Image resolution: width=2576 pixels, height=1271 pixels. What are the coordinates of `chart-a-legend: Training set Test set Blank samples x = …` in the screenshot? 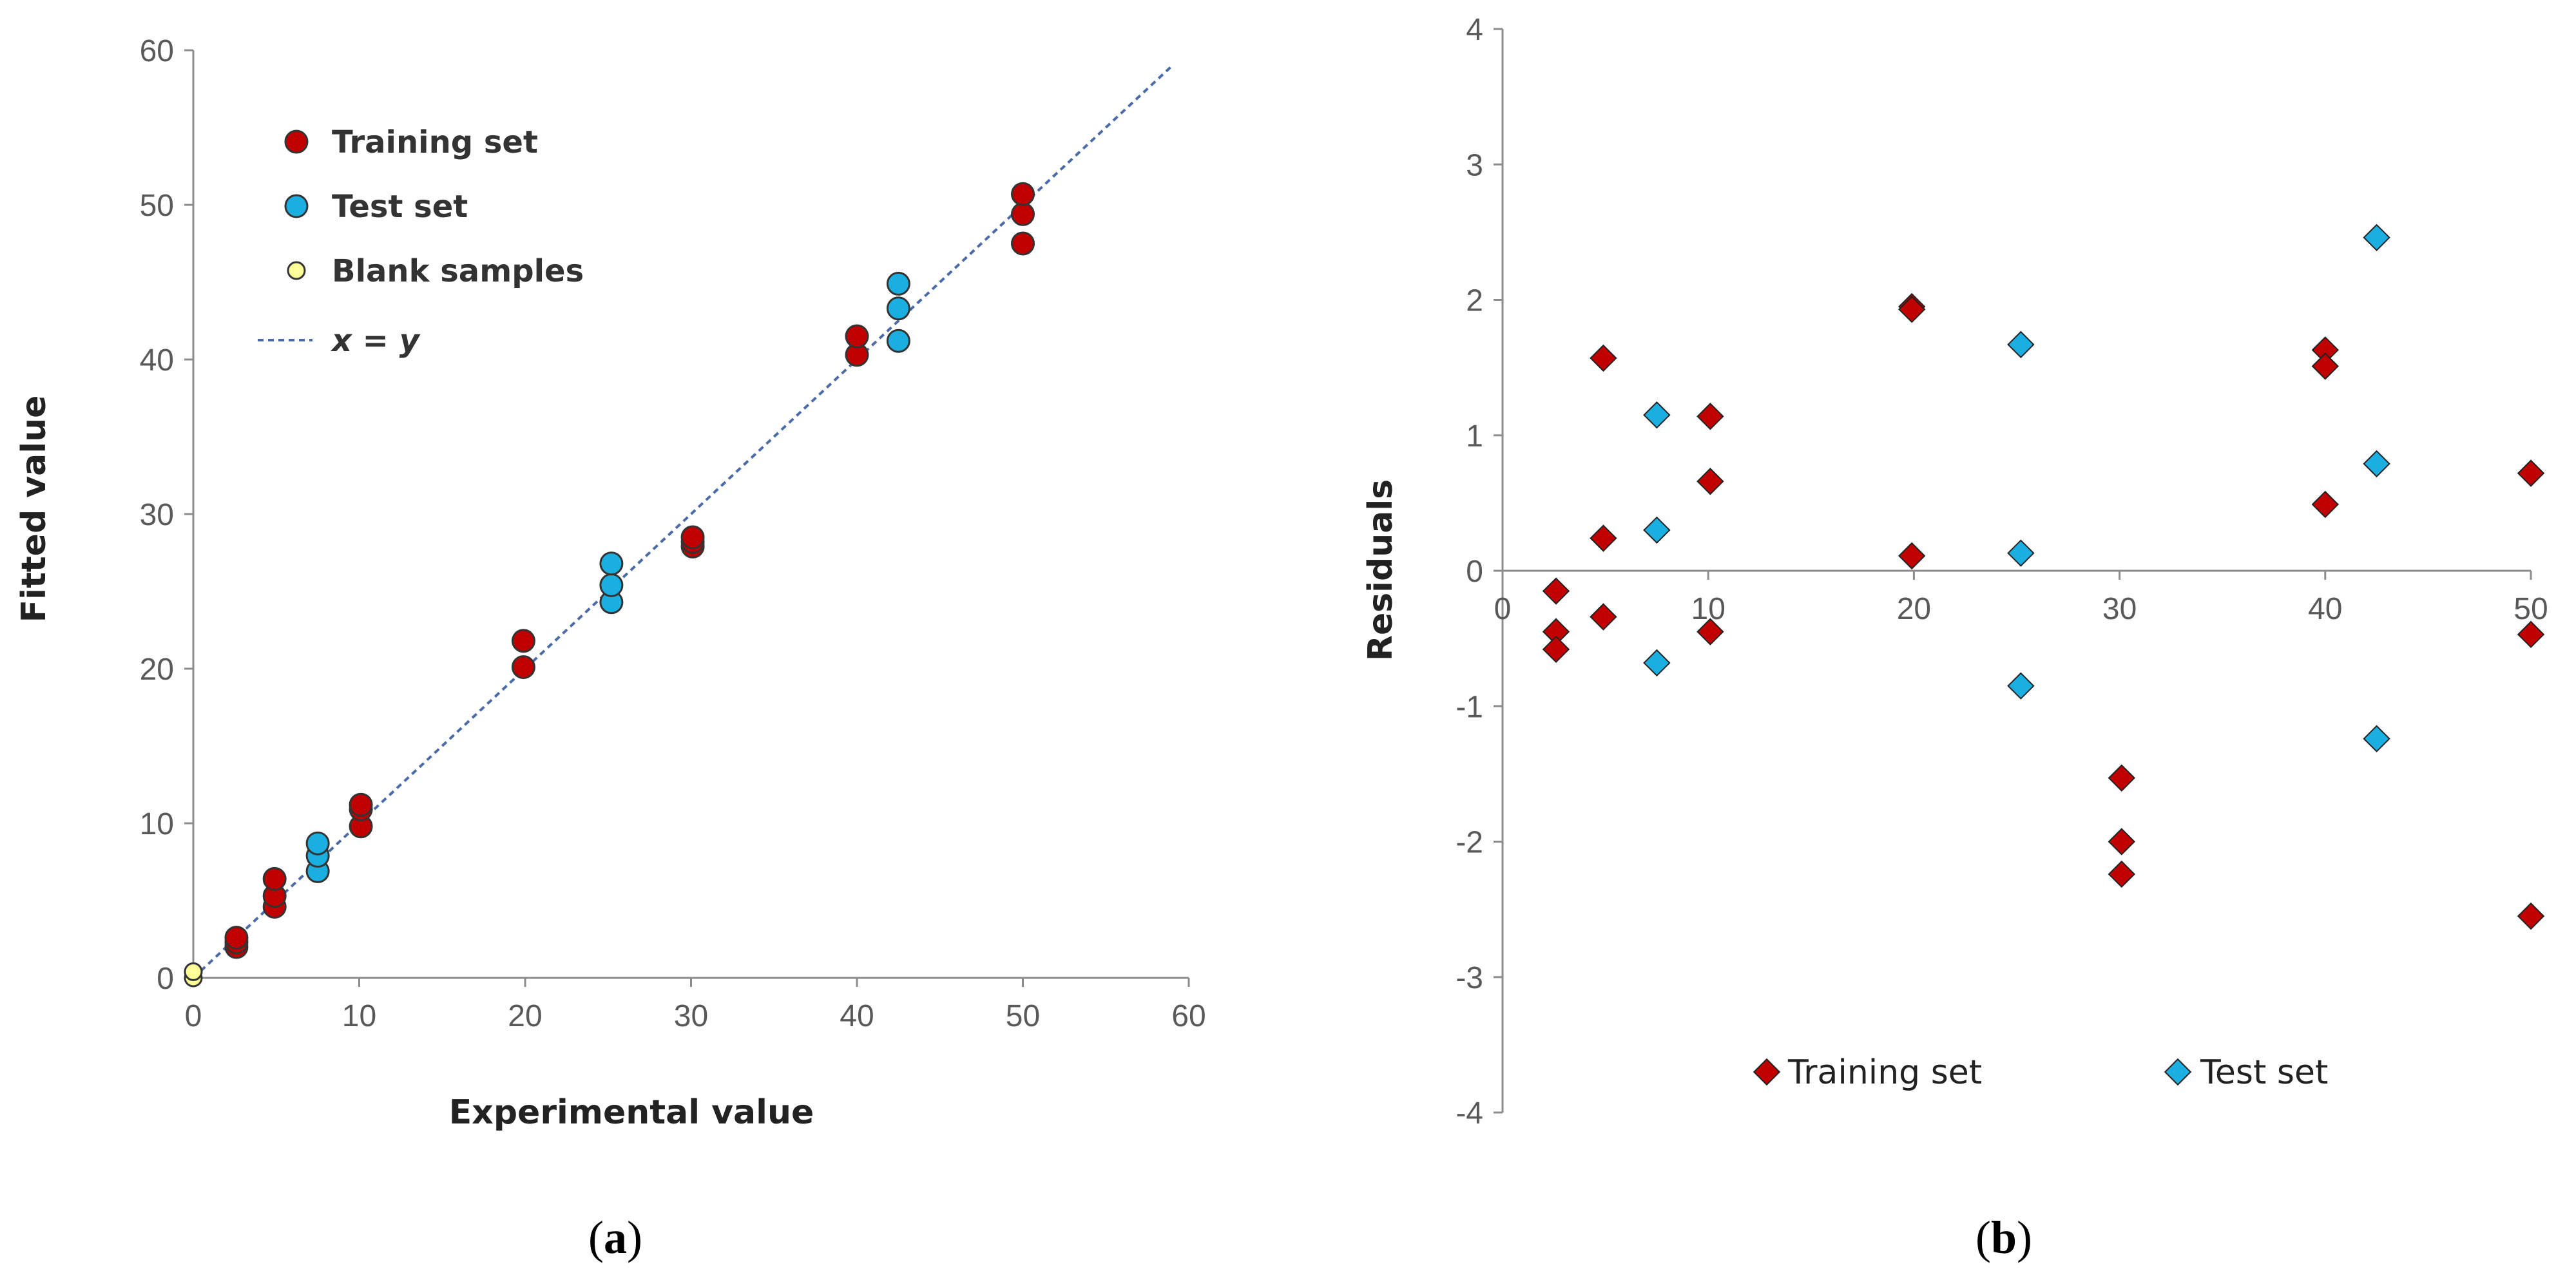 It's located at (421, 241).